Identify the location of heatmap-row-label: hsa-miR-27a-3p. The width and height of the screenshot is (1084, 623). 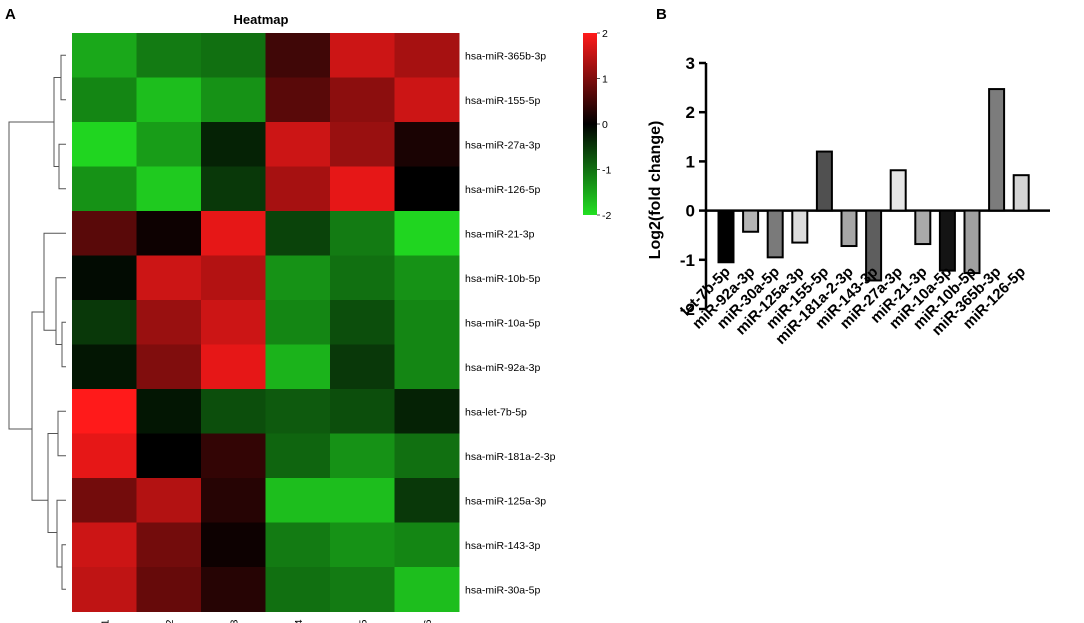
(502, 145).